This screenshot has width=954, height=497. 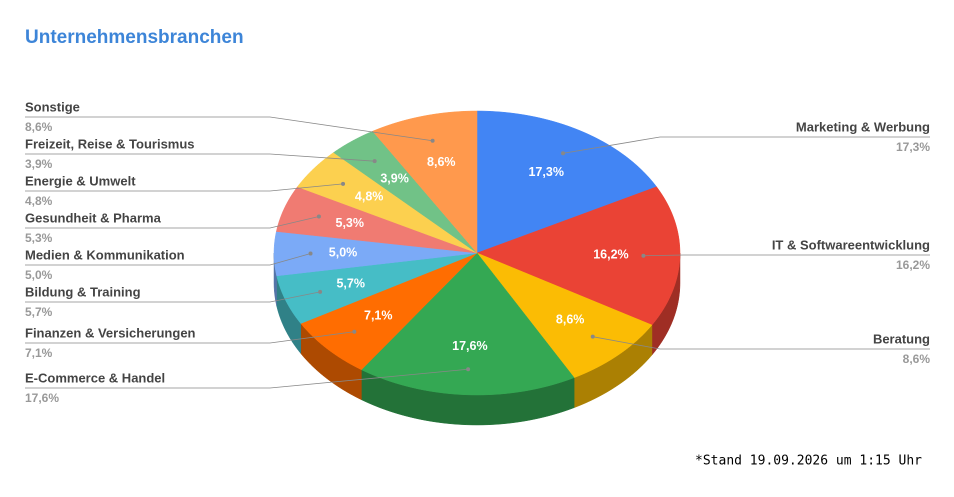 I want to click on legend-label: E-Commerce & Handel, so click(x=95, y=377).